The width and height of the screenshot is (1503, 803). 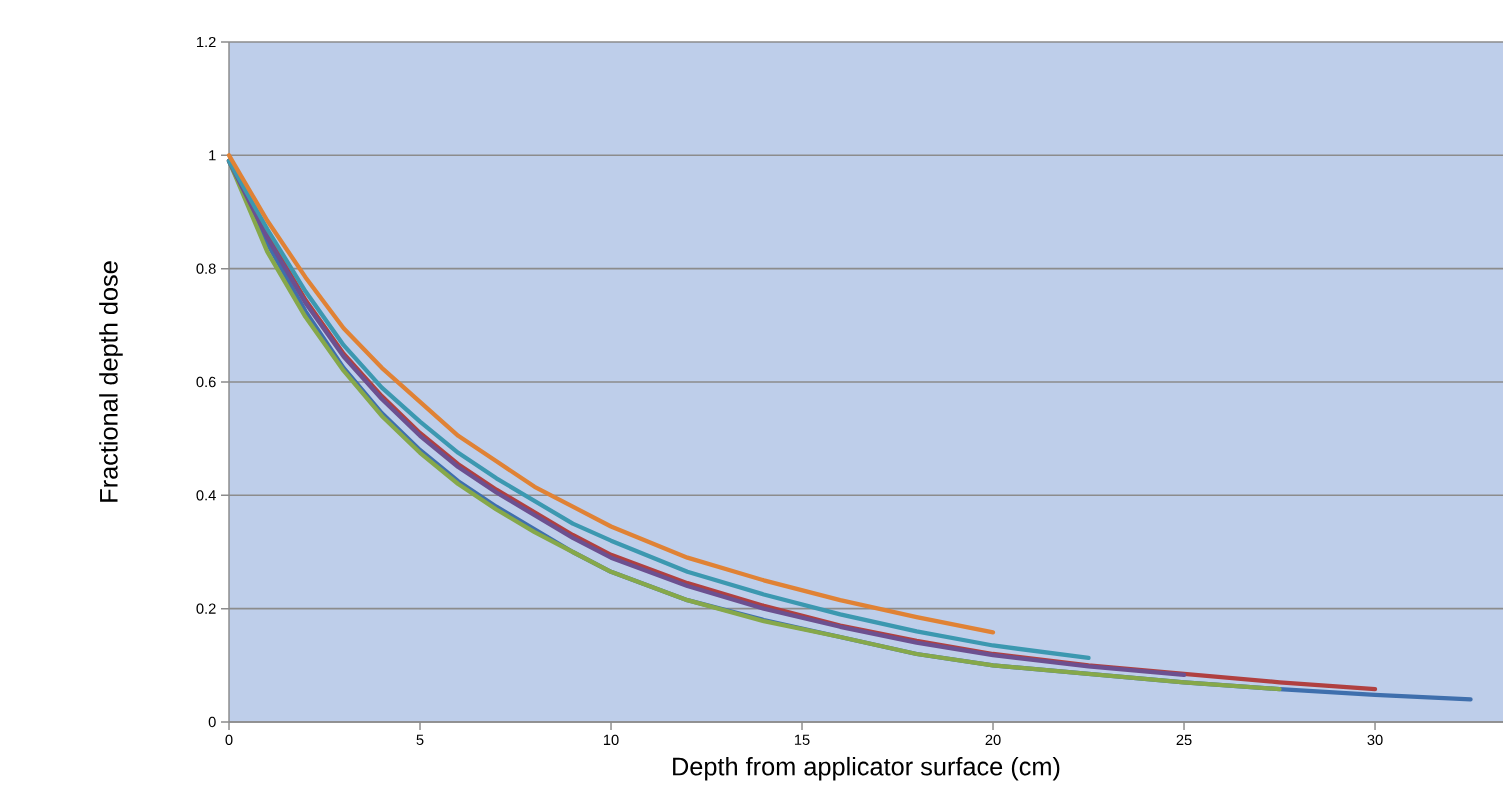 What do you see at coordinates (206, 268) in the screenshot?
I see `y-tick-label: 0.8` at bounding box center [206, 268].